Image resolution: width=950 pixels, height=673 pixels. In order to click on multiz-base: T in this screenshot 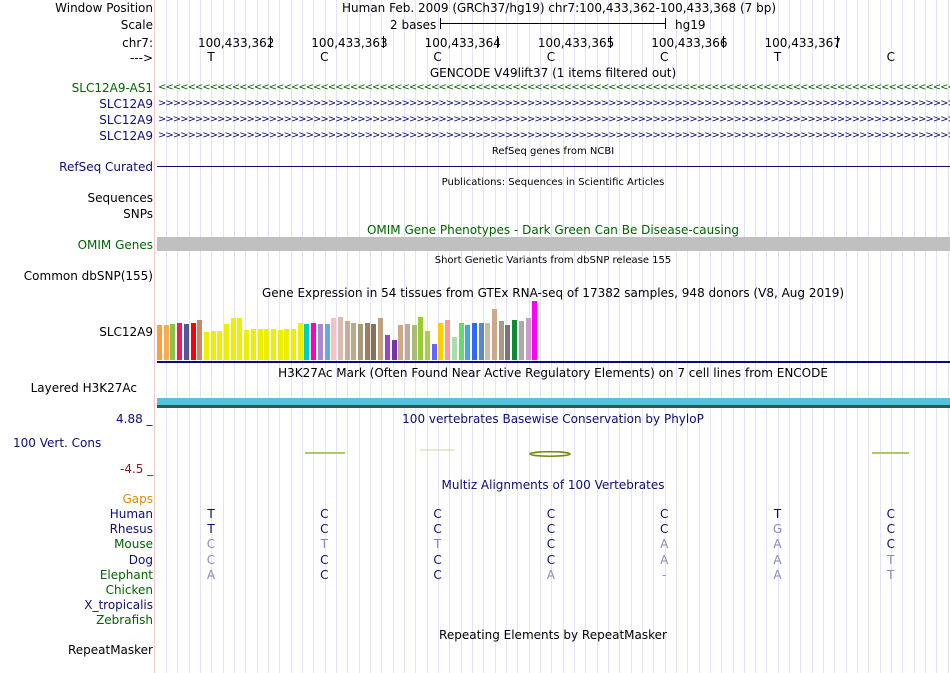, I will do `click(777, 514)`.